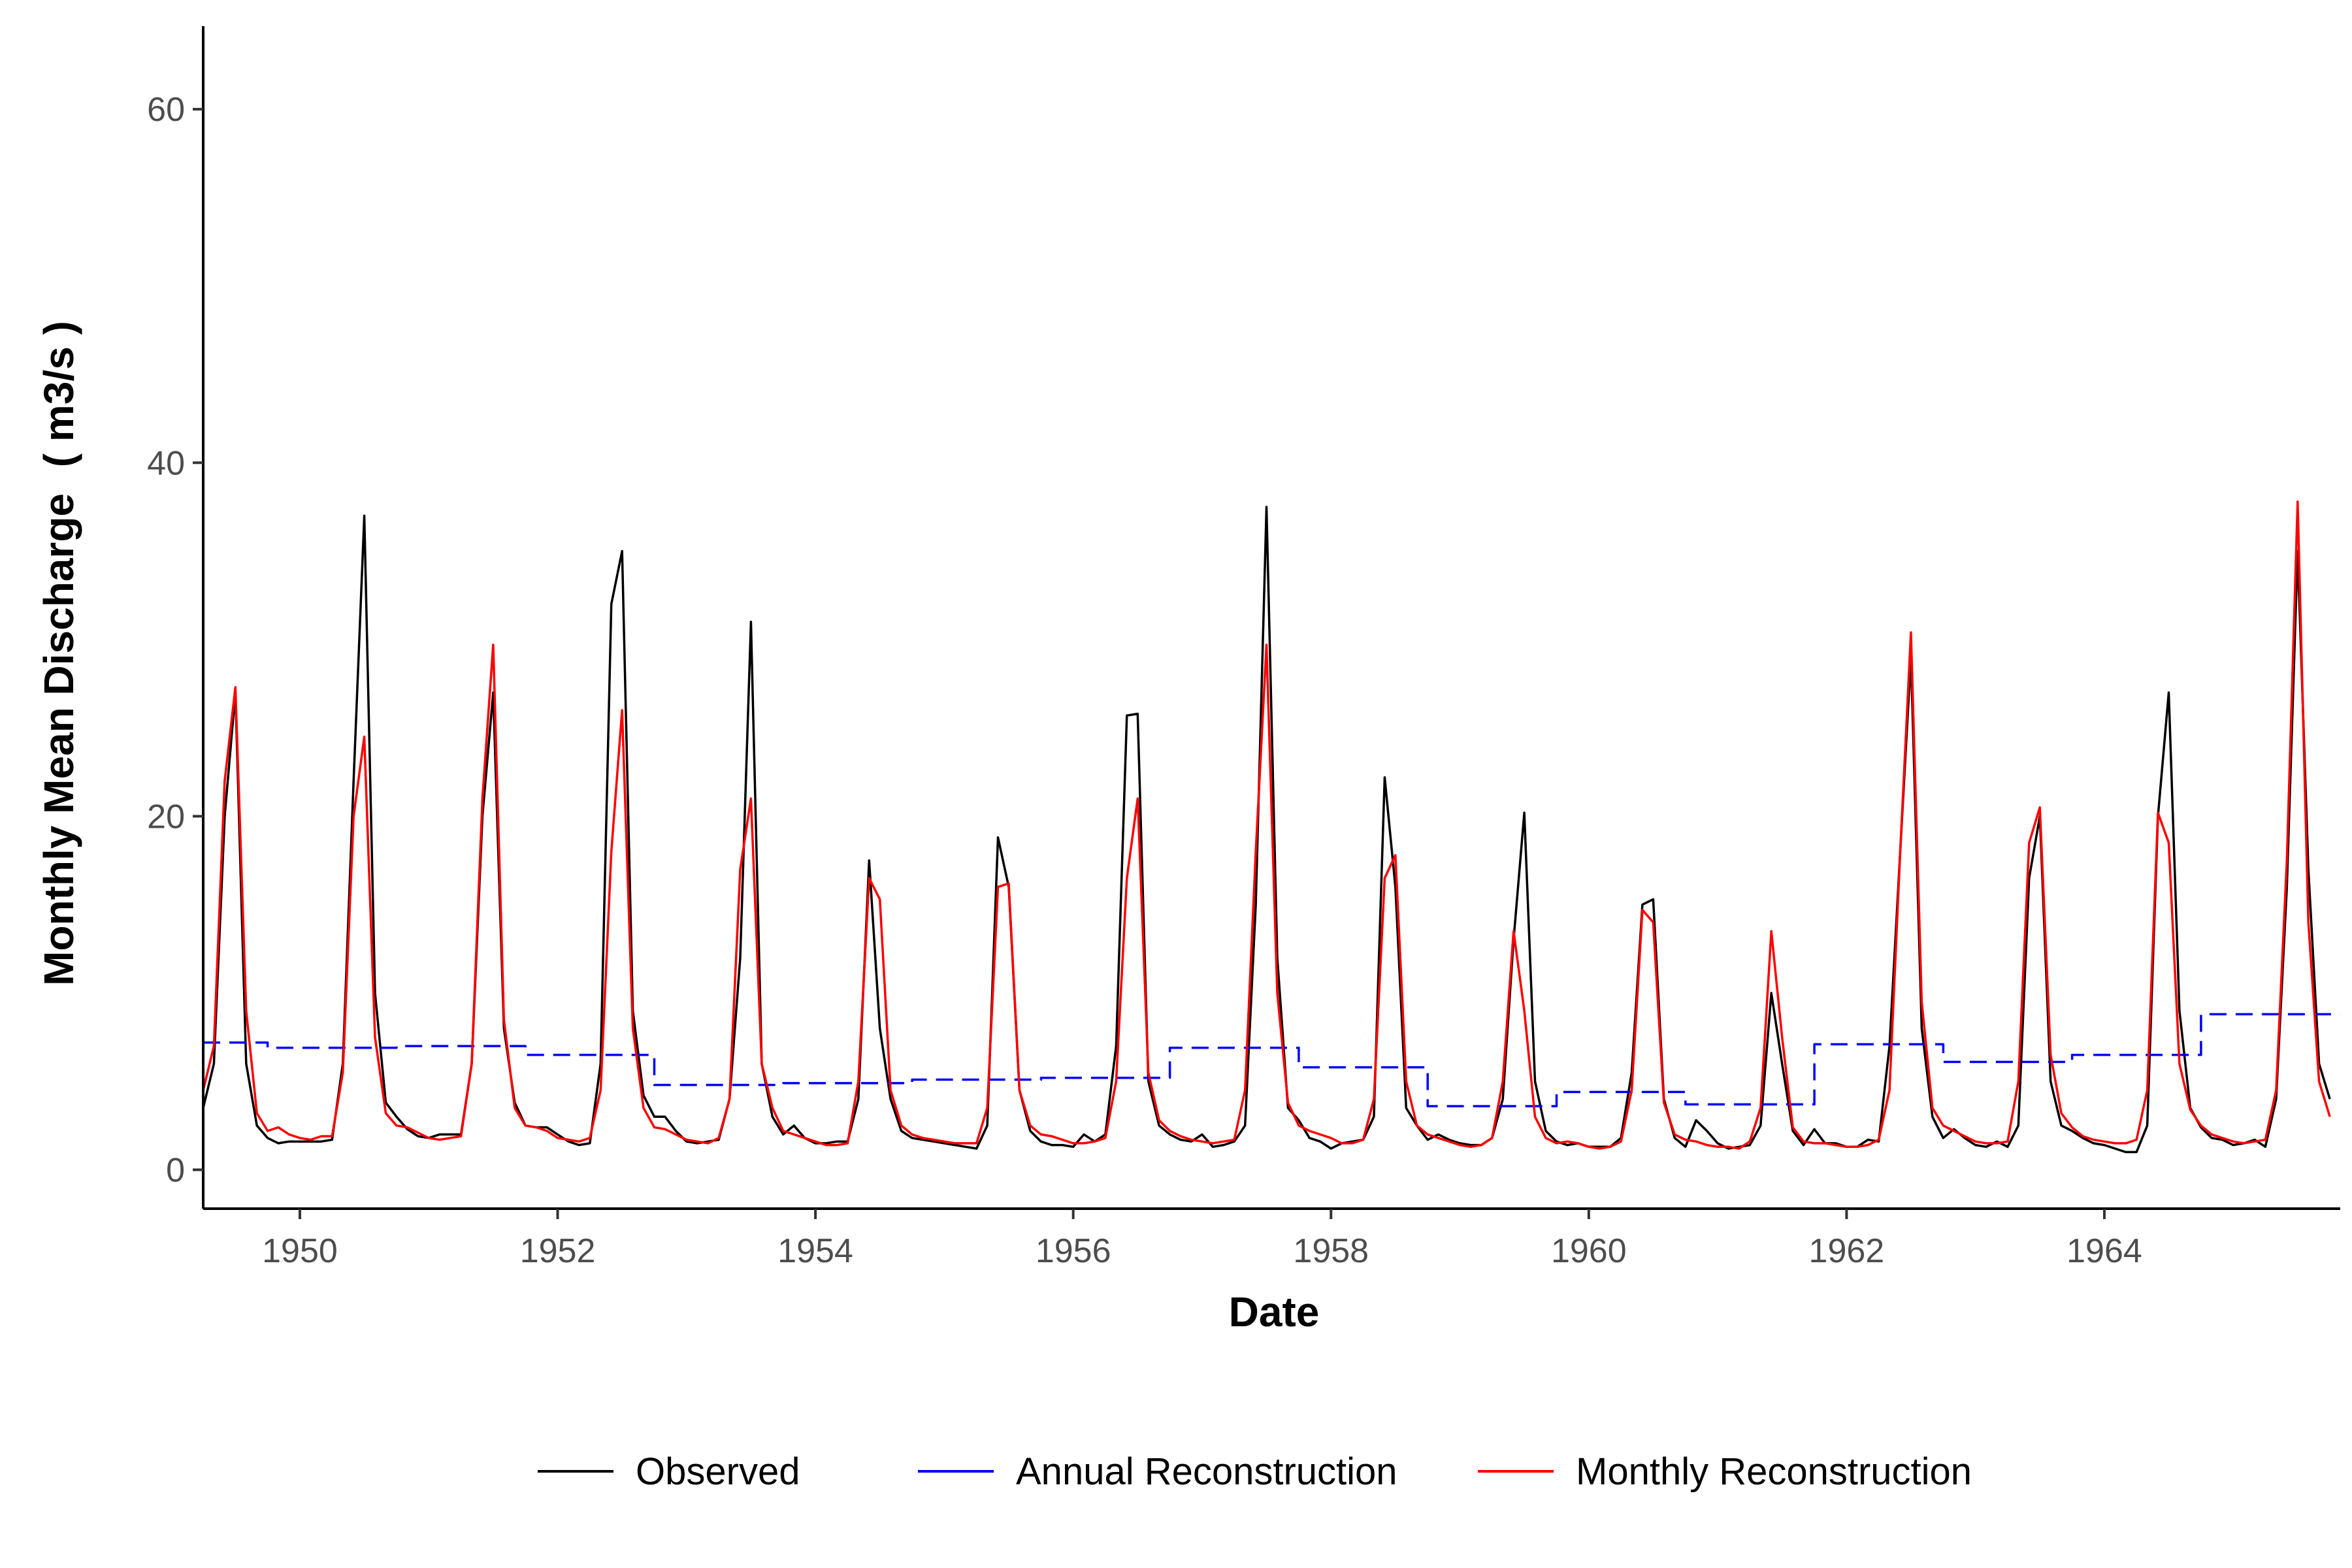 The width and height of the screenshot is (2352, 1568). What do you see at coordinates (58, 394) in the screenshot?
I see `y-axis-title-unit: ( m3/s )` at bounding box center [58, 394].